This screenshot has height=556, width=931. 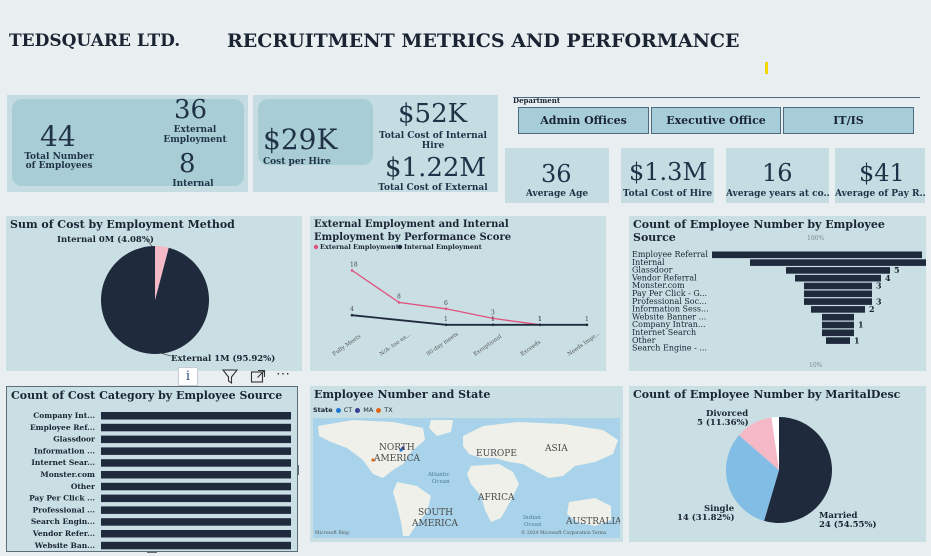 I want to click on state-map-title: Employee Number and State, so click(x=402, y=394).